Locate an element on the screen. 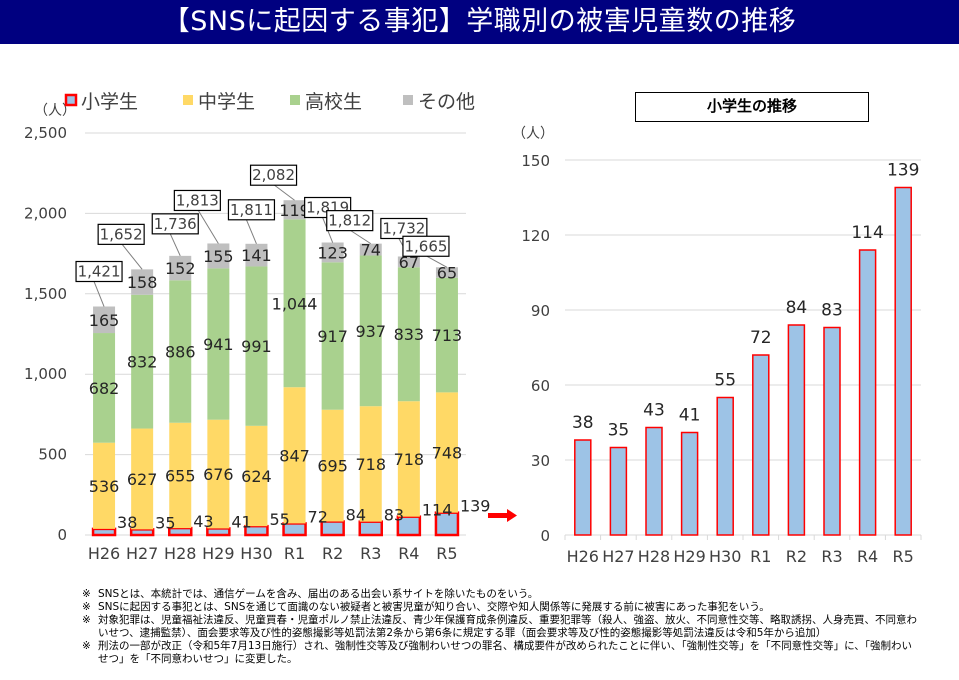 The width and height of the screenshot is (959, 680). data-label: 941 is located at coordinates (218, 344).